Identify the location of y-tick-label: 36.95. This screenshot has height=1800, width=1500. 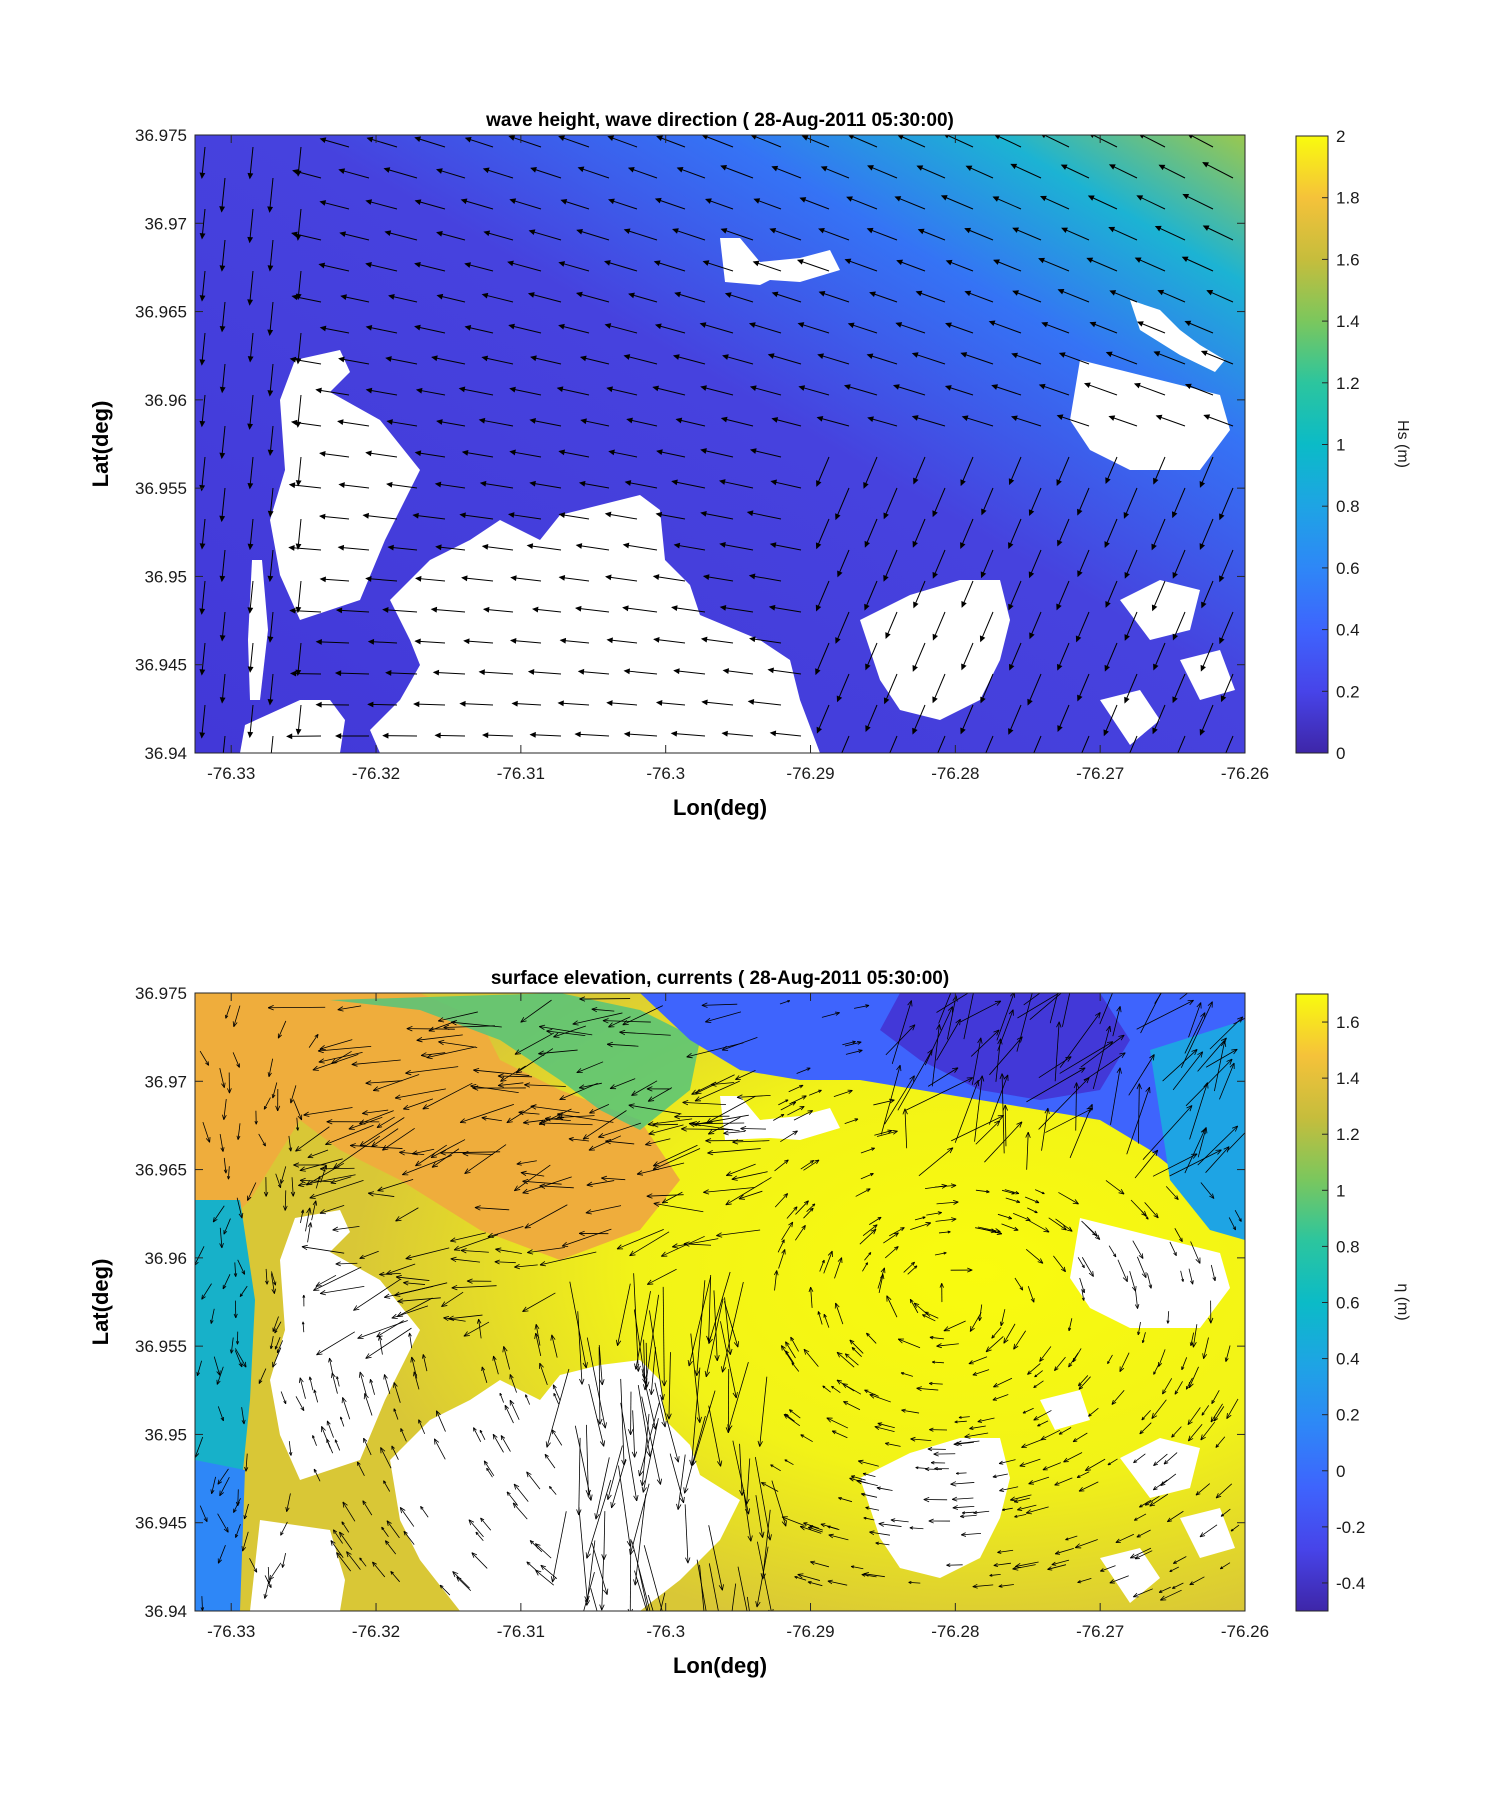
(165, 576).